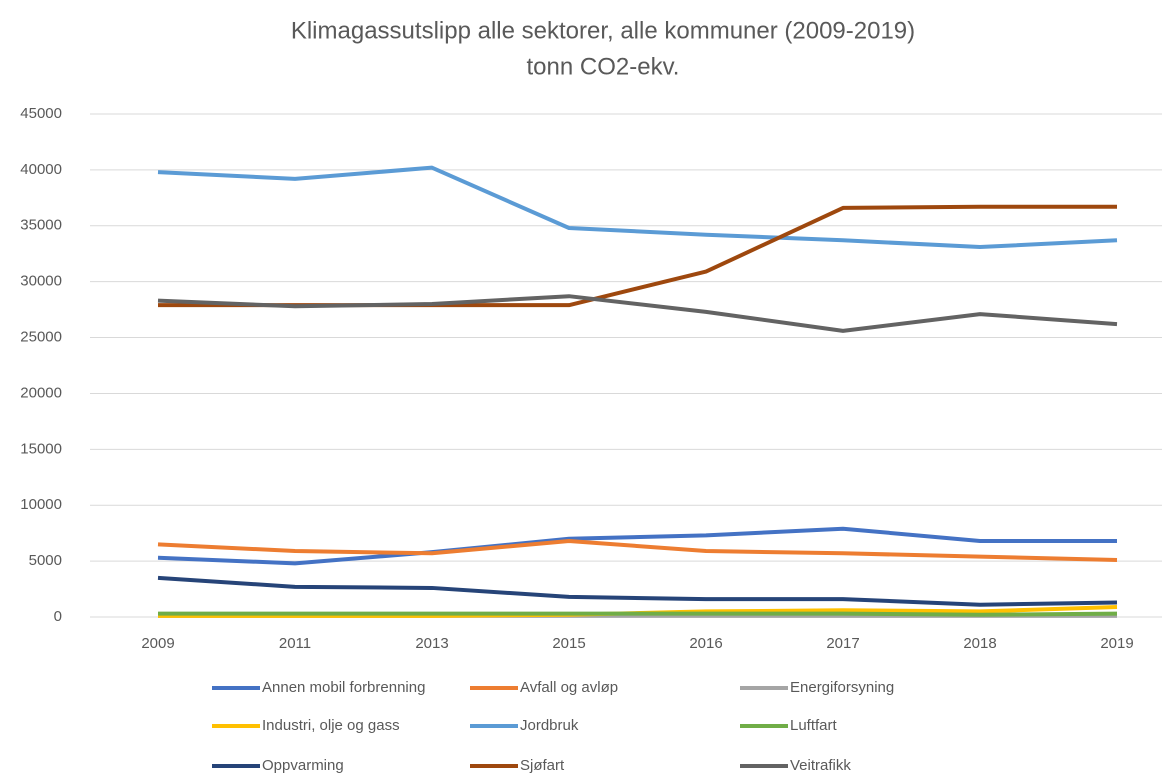  Describe the element at coordinates (157, 643) in the screenshot. I see `x-tick-label: 2009` at that location.